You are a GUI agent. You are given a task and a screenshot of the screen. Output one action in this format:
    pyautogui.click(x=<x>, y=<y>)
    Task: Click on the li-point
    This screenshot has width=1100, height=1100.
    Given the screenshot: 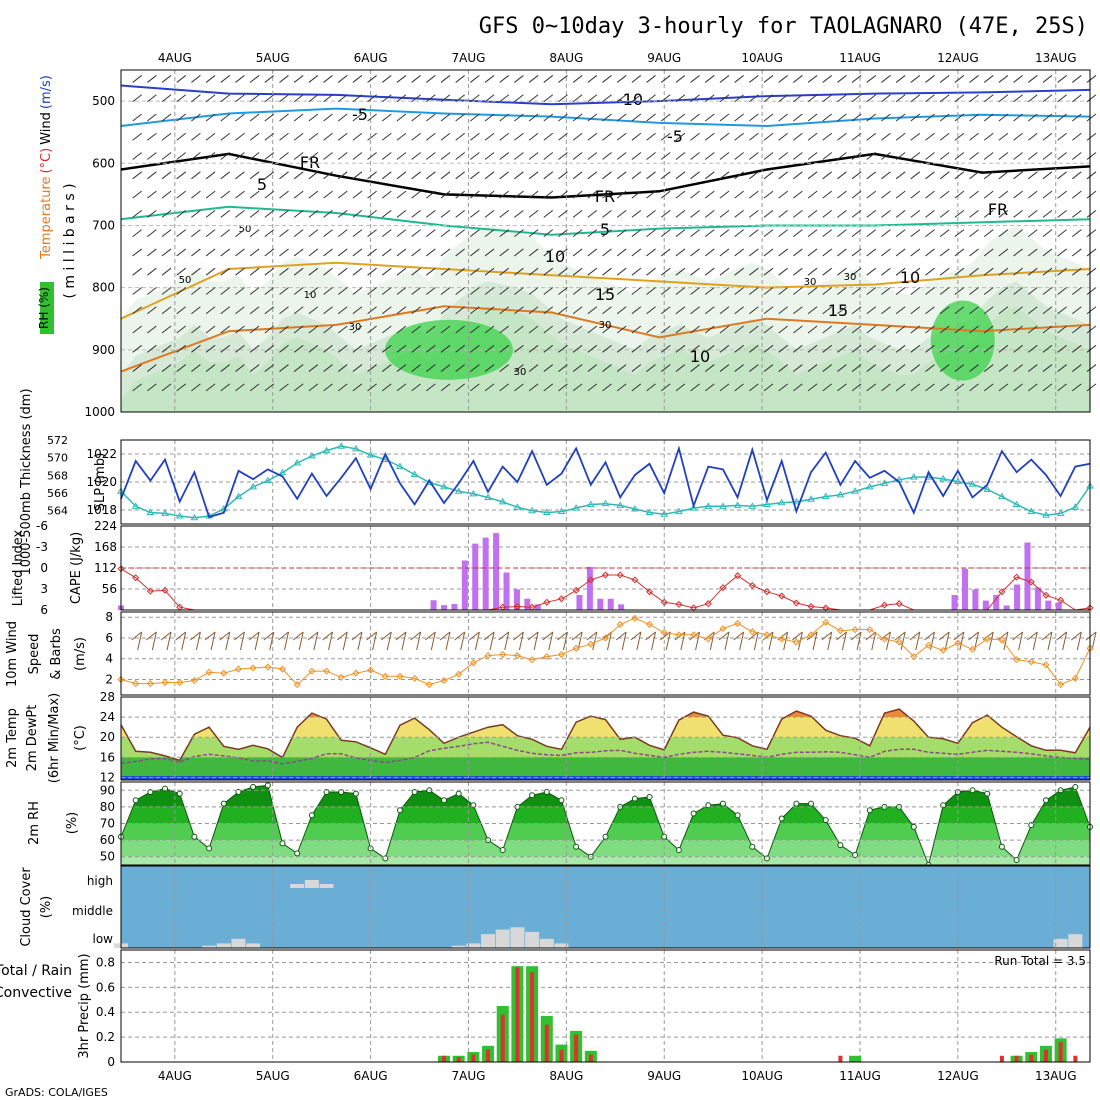 What is the action you would take?
    pyautogui.click(x=635, y=580)
    